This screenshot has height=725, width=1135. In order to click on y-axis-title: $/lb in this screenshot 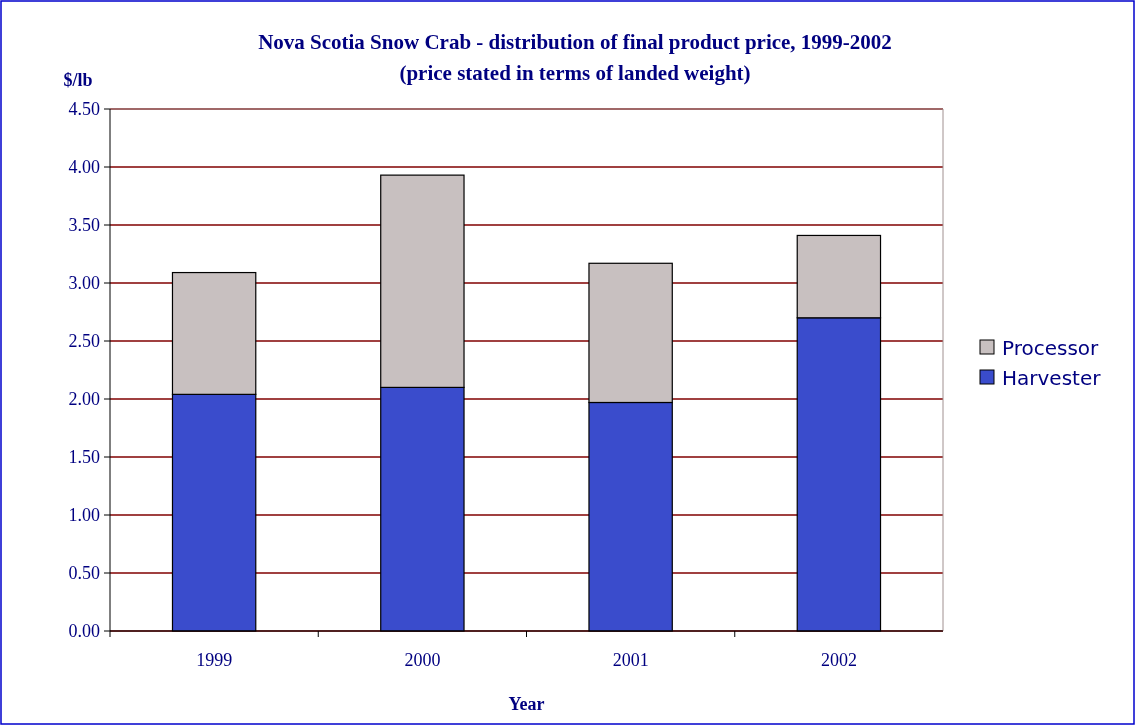, I will do `click(78, 80)`.